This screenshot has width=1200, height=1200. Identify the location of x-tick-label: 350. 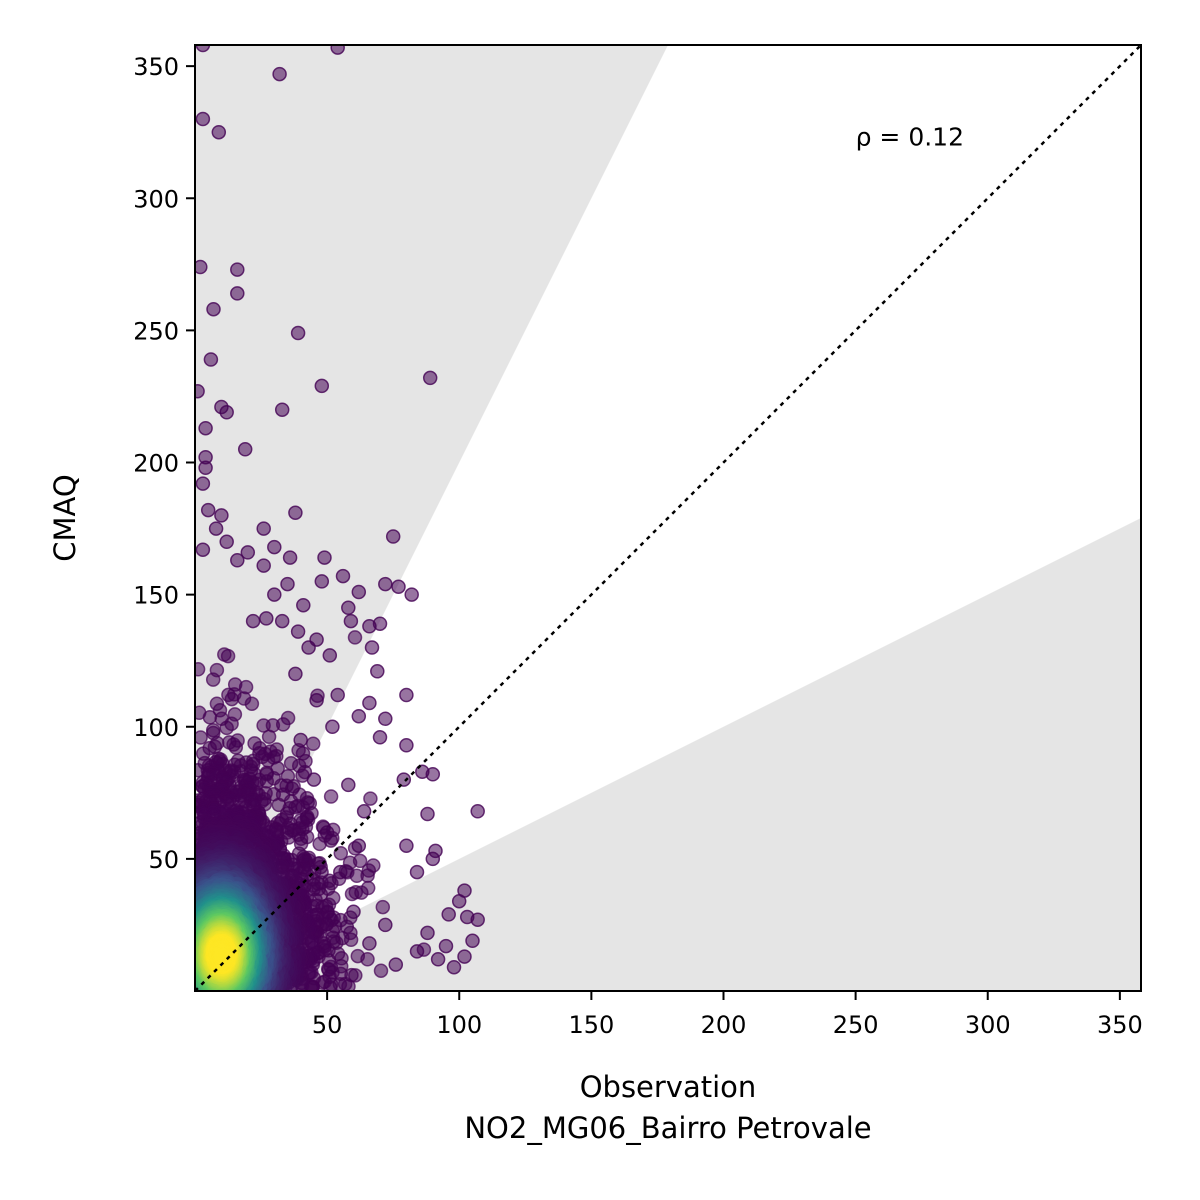
(1120, 1025).